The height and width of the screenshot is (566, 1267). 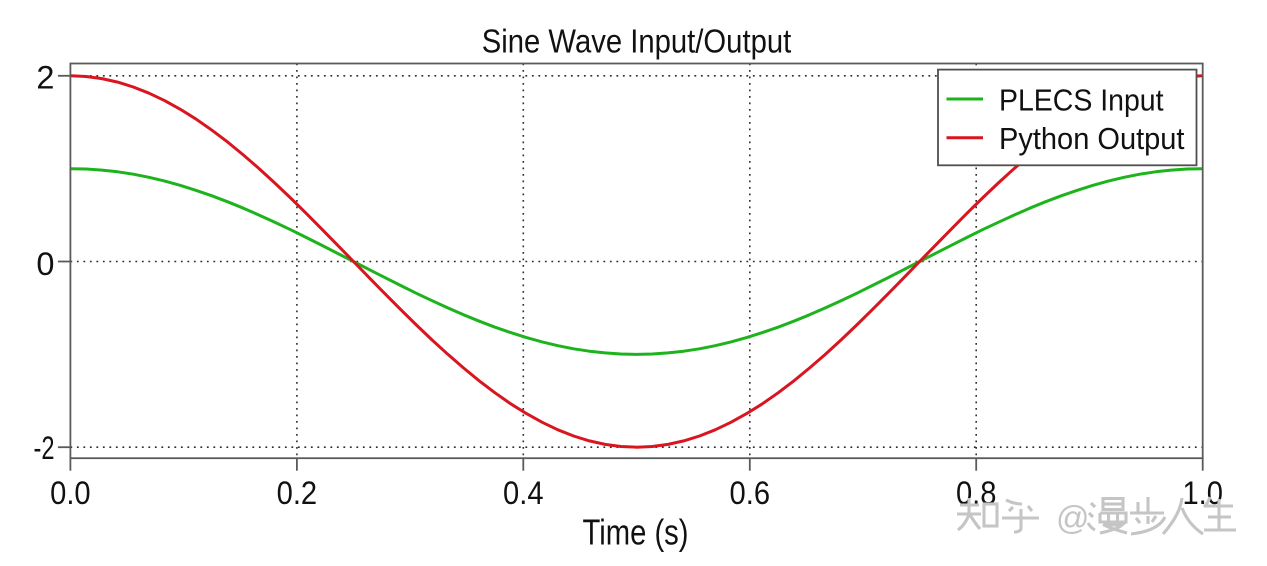 I want to click on svg-text: Python Output, so click(x=1092, y=139).